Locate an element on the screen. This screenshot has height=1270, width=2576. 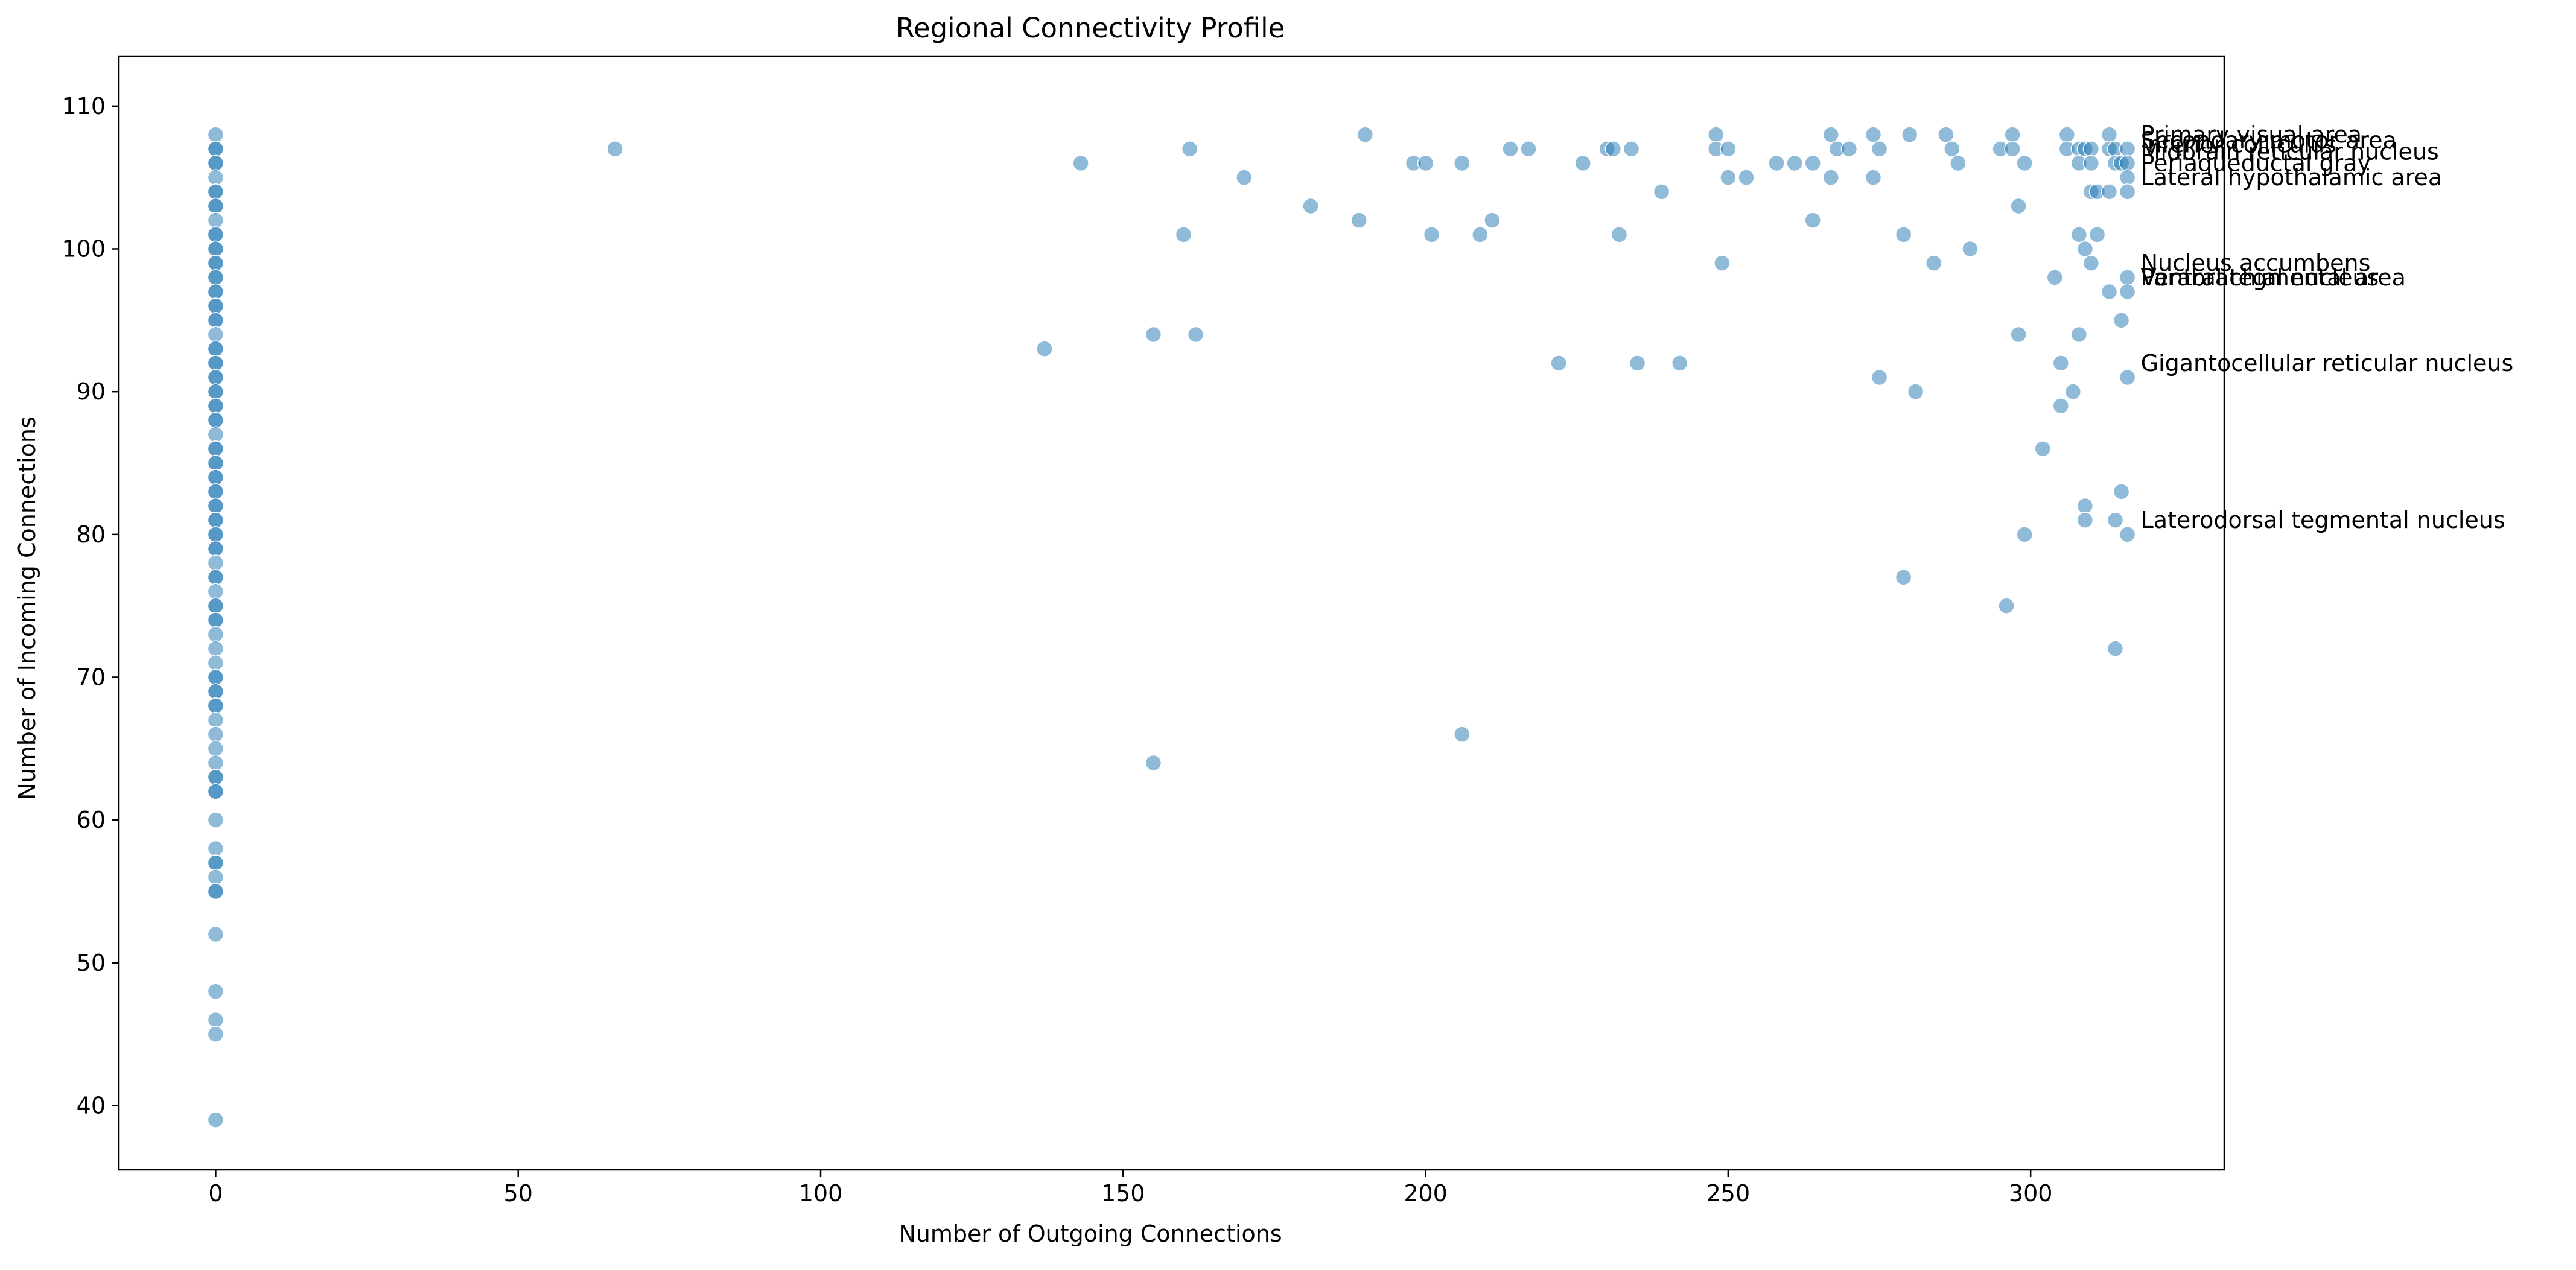
point-annotation: Parabrachial nucleus is located at coordinates (2260, 277).